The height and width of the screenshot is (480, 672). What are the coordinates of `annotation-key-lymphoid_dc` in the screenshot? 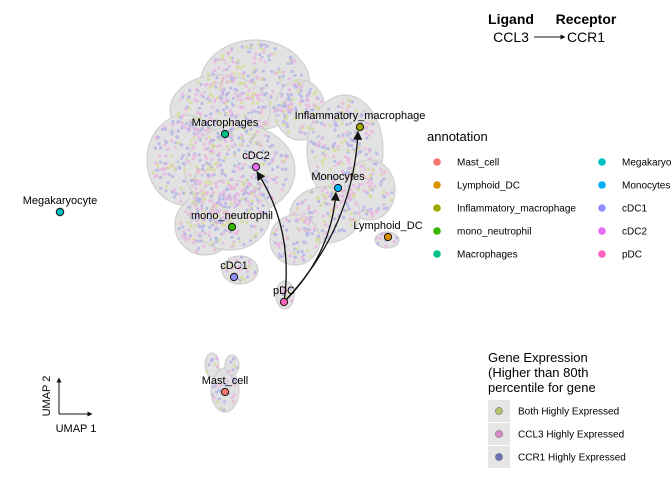 It's located at (437, 185).